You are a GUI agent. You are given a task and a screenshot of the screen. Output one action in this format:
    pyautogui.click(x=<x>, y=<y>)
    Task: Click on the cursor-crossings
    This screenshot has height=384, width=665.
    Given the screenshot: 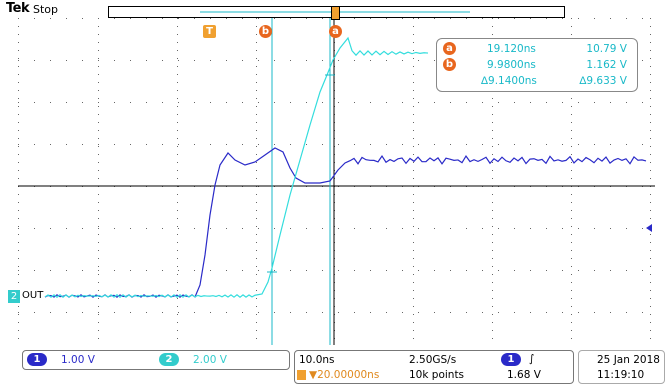 What is the action you would take?
    pyautogui.click(x=301, y=173)
    